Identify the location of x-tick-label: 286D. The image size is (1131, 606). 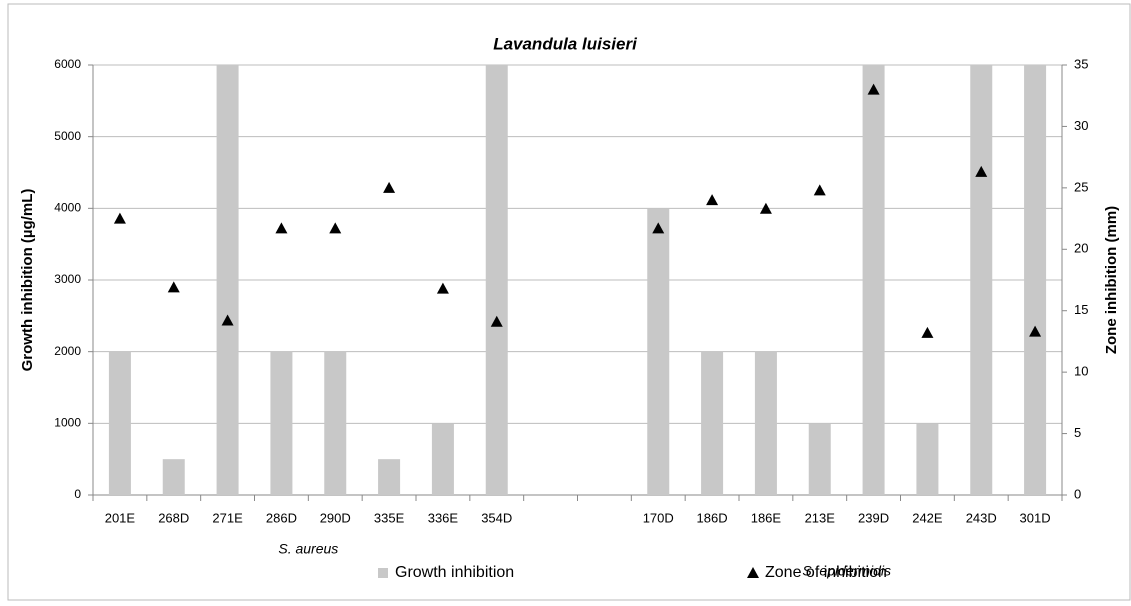
(281, 517).